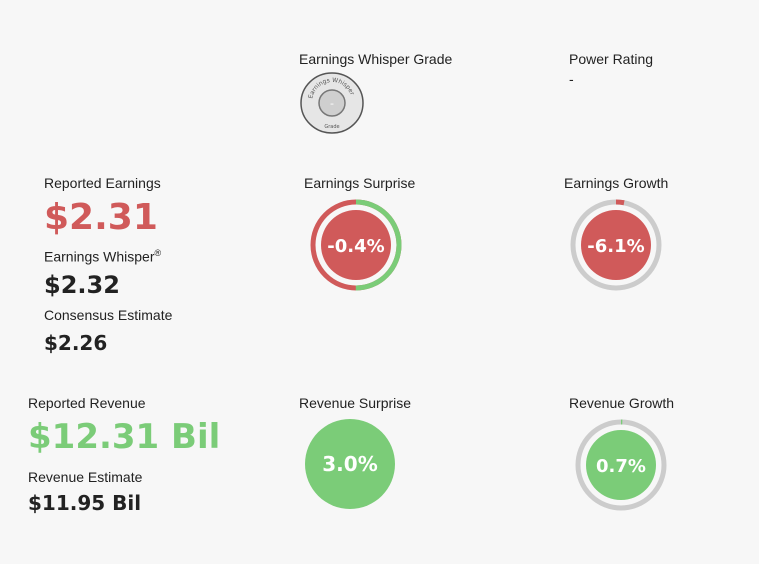 The height and width of the screenshot is (564, 759). I want to click on earnings-growth-progress, so click(616, 245).